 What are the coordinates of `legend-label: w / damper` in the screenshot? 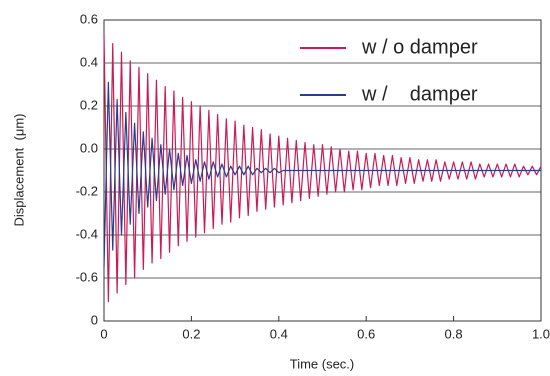 It's located at (419, 94).